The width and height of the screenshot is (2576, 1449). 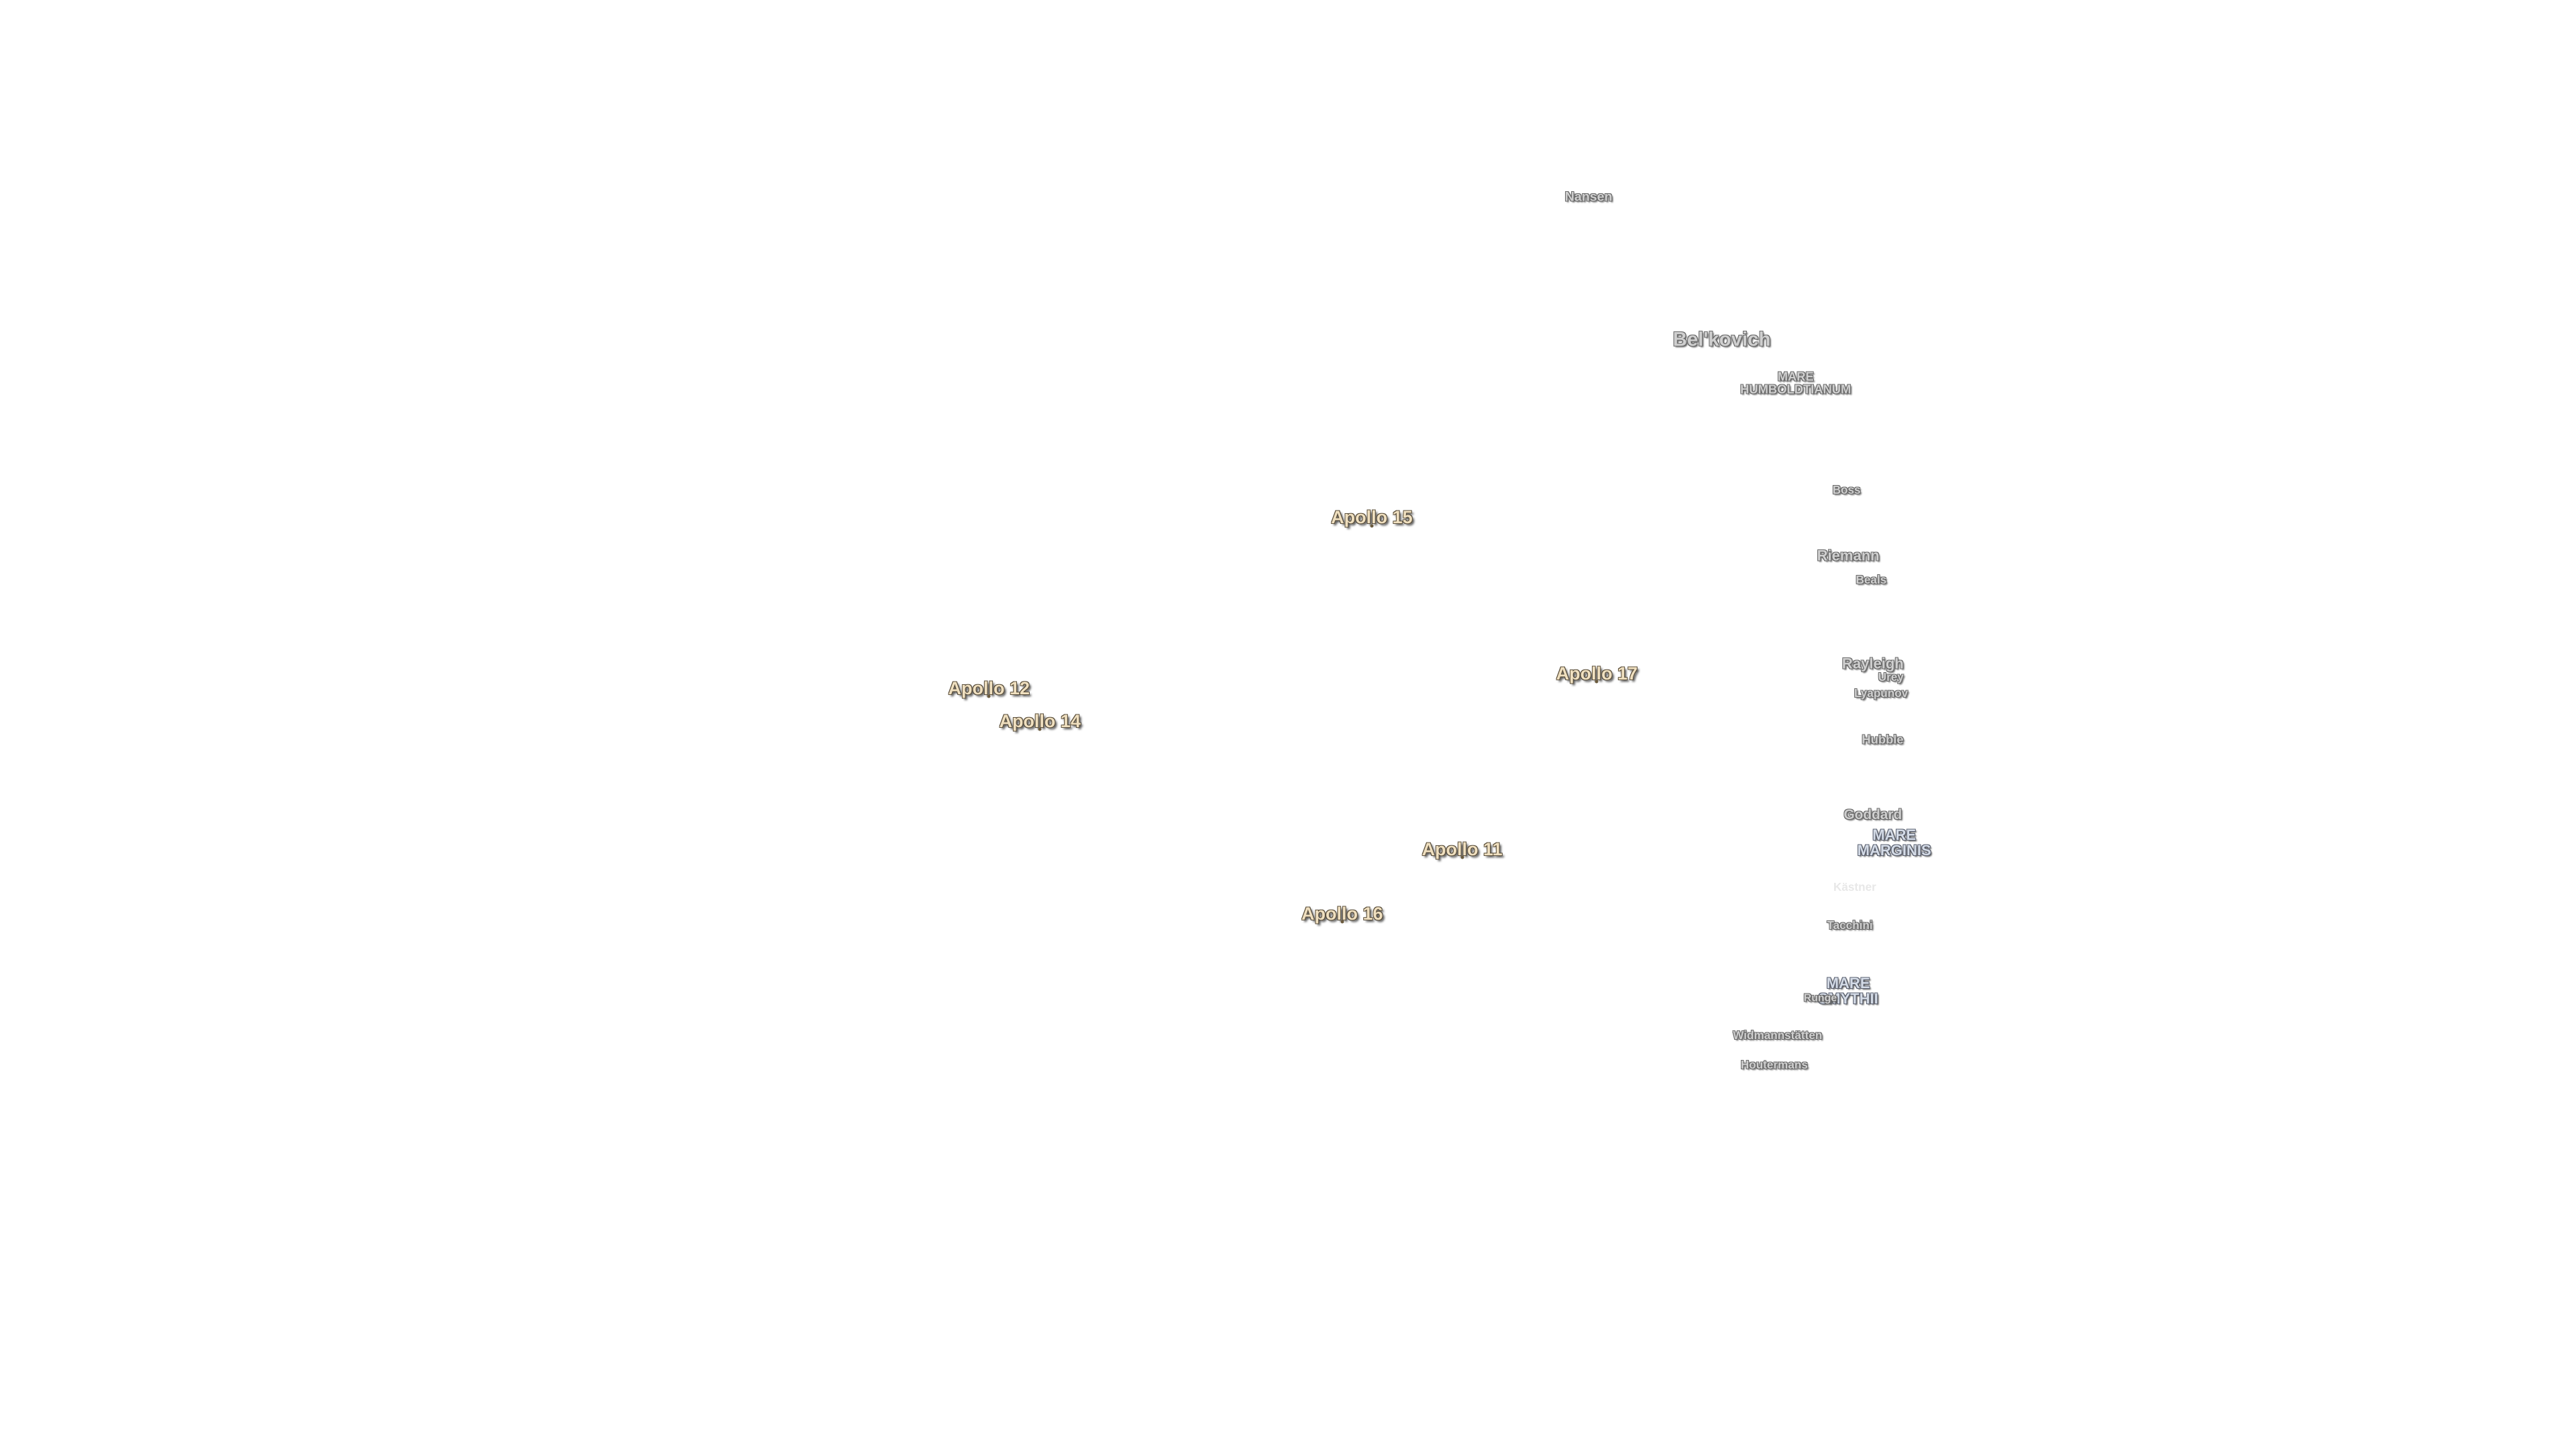 I want to click on feature-label-line: Rayleigh, so click(x=1872, y=663).